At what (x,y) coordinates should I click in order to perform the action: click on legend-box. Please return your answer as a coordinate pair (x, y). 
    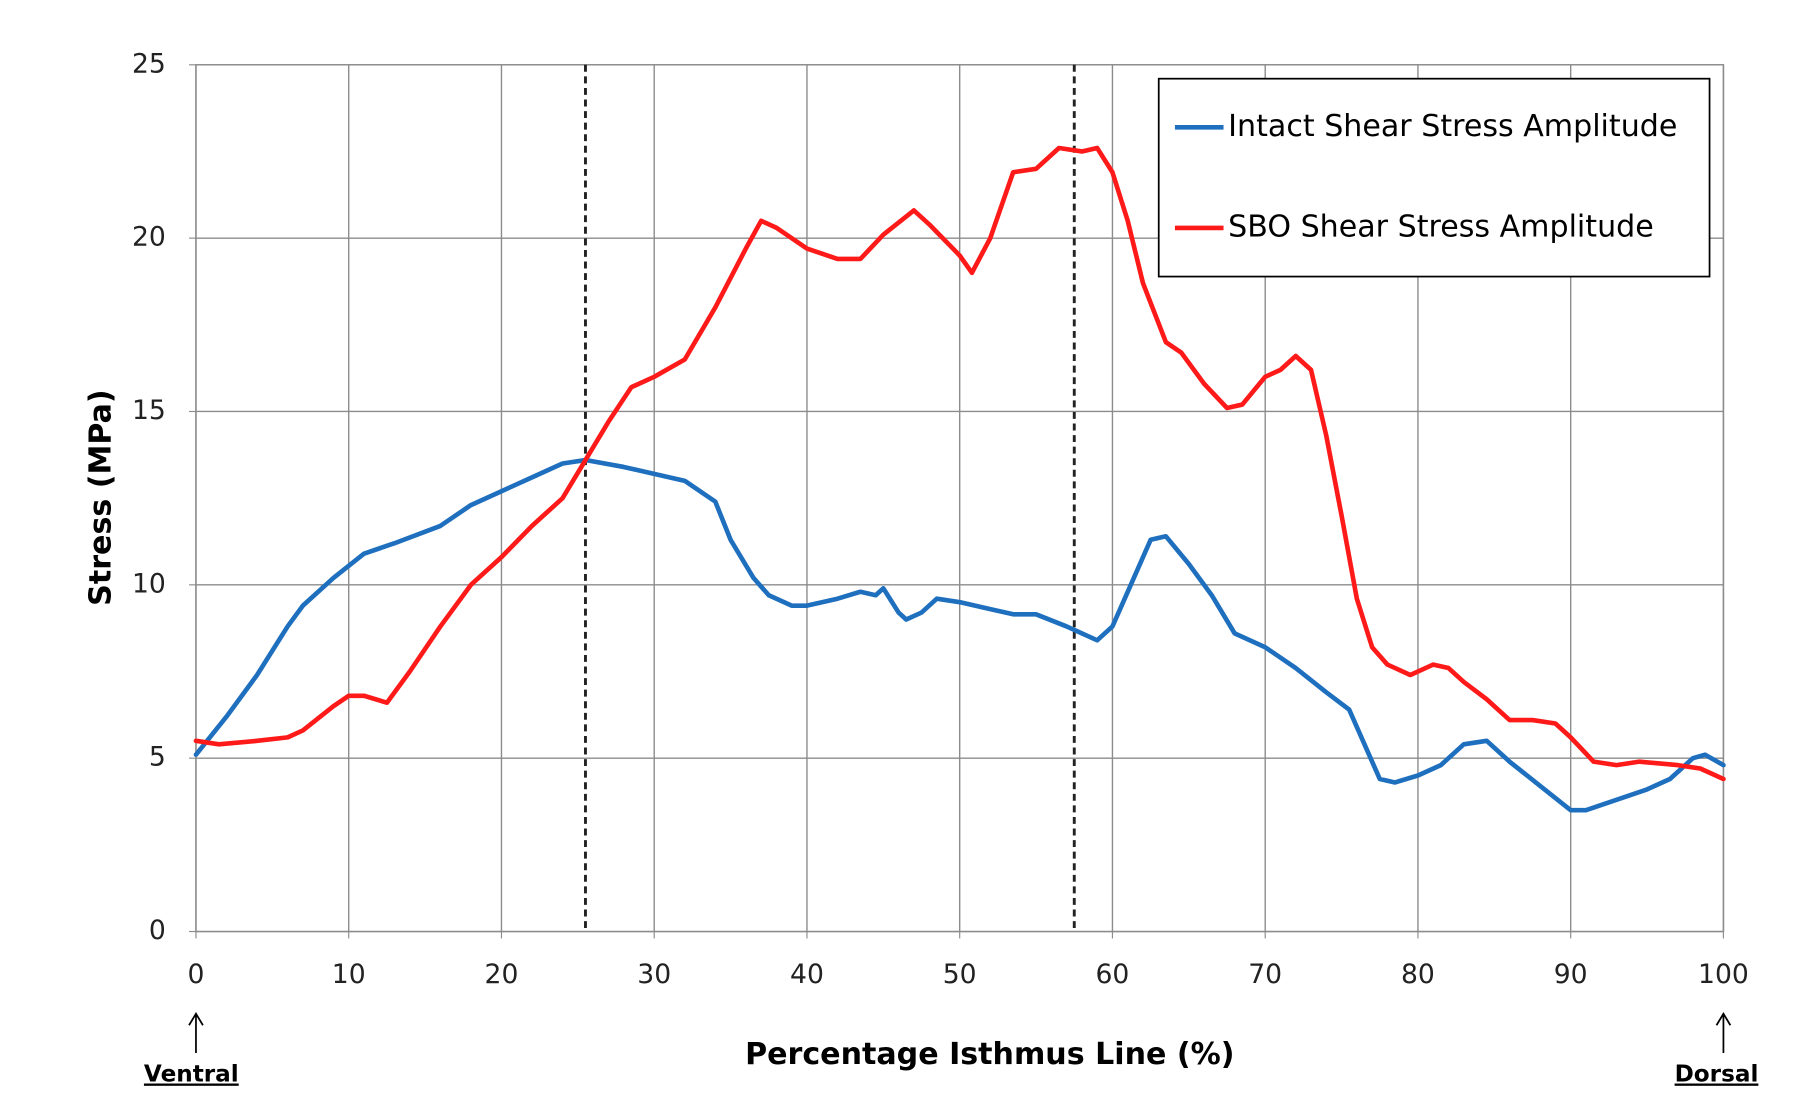
    Looking at the image, I should click on (1434, 177).